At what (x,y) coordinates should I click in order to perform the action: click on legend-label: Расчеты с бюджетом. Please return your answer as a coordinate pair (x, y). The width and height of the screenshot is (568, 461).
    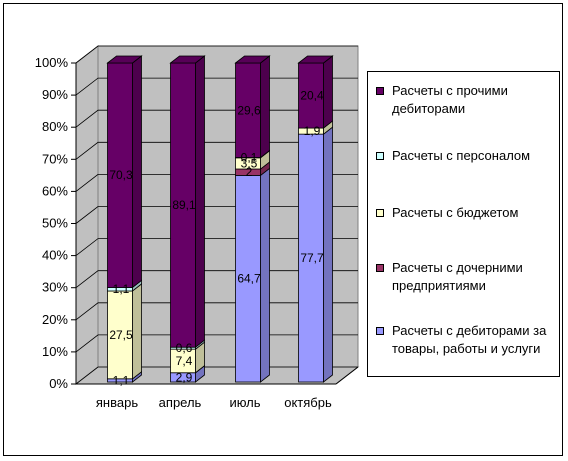
    Looking at the image, I should click on (455, 212).